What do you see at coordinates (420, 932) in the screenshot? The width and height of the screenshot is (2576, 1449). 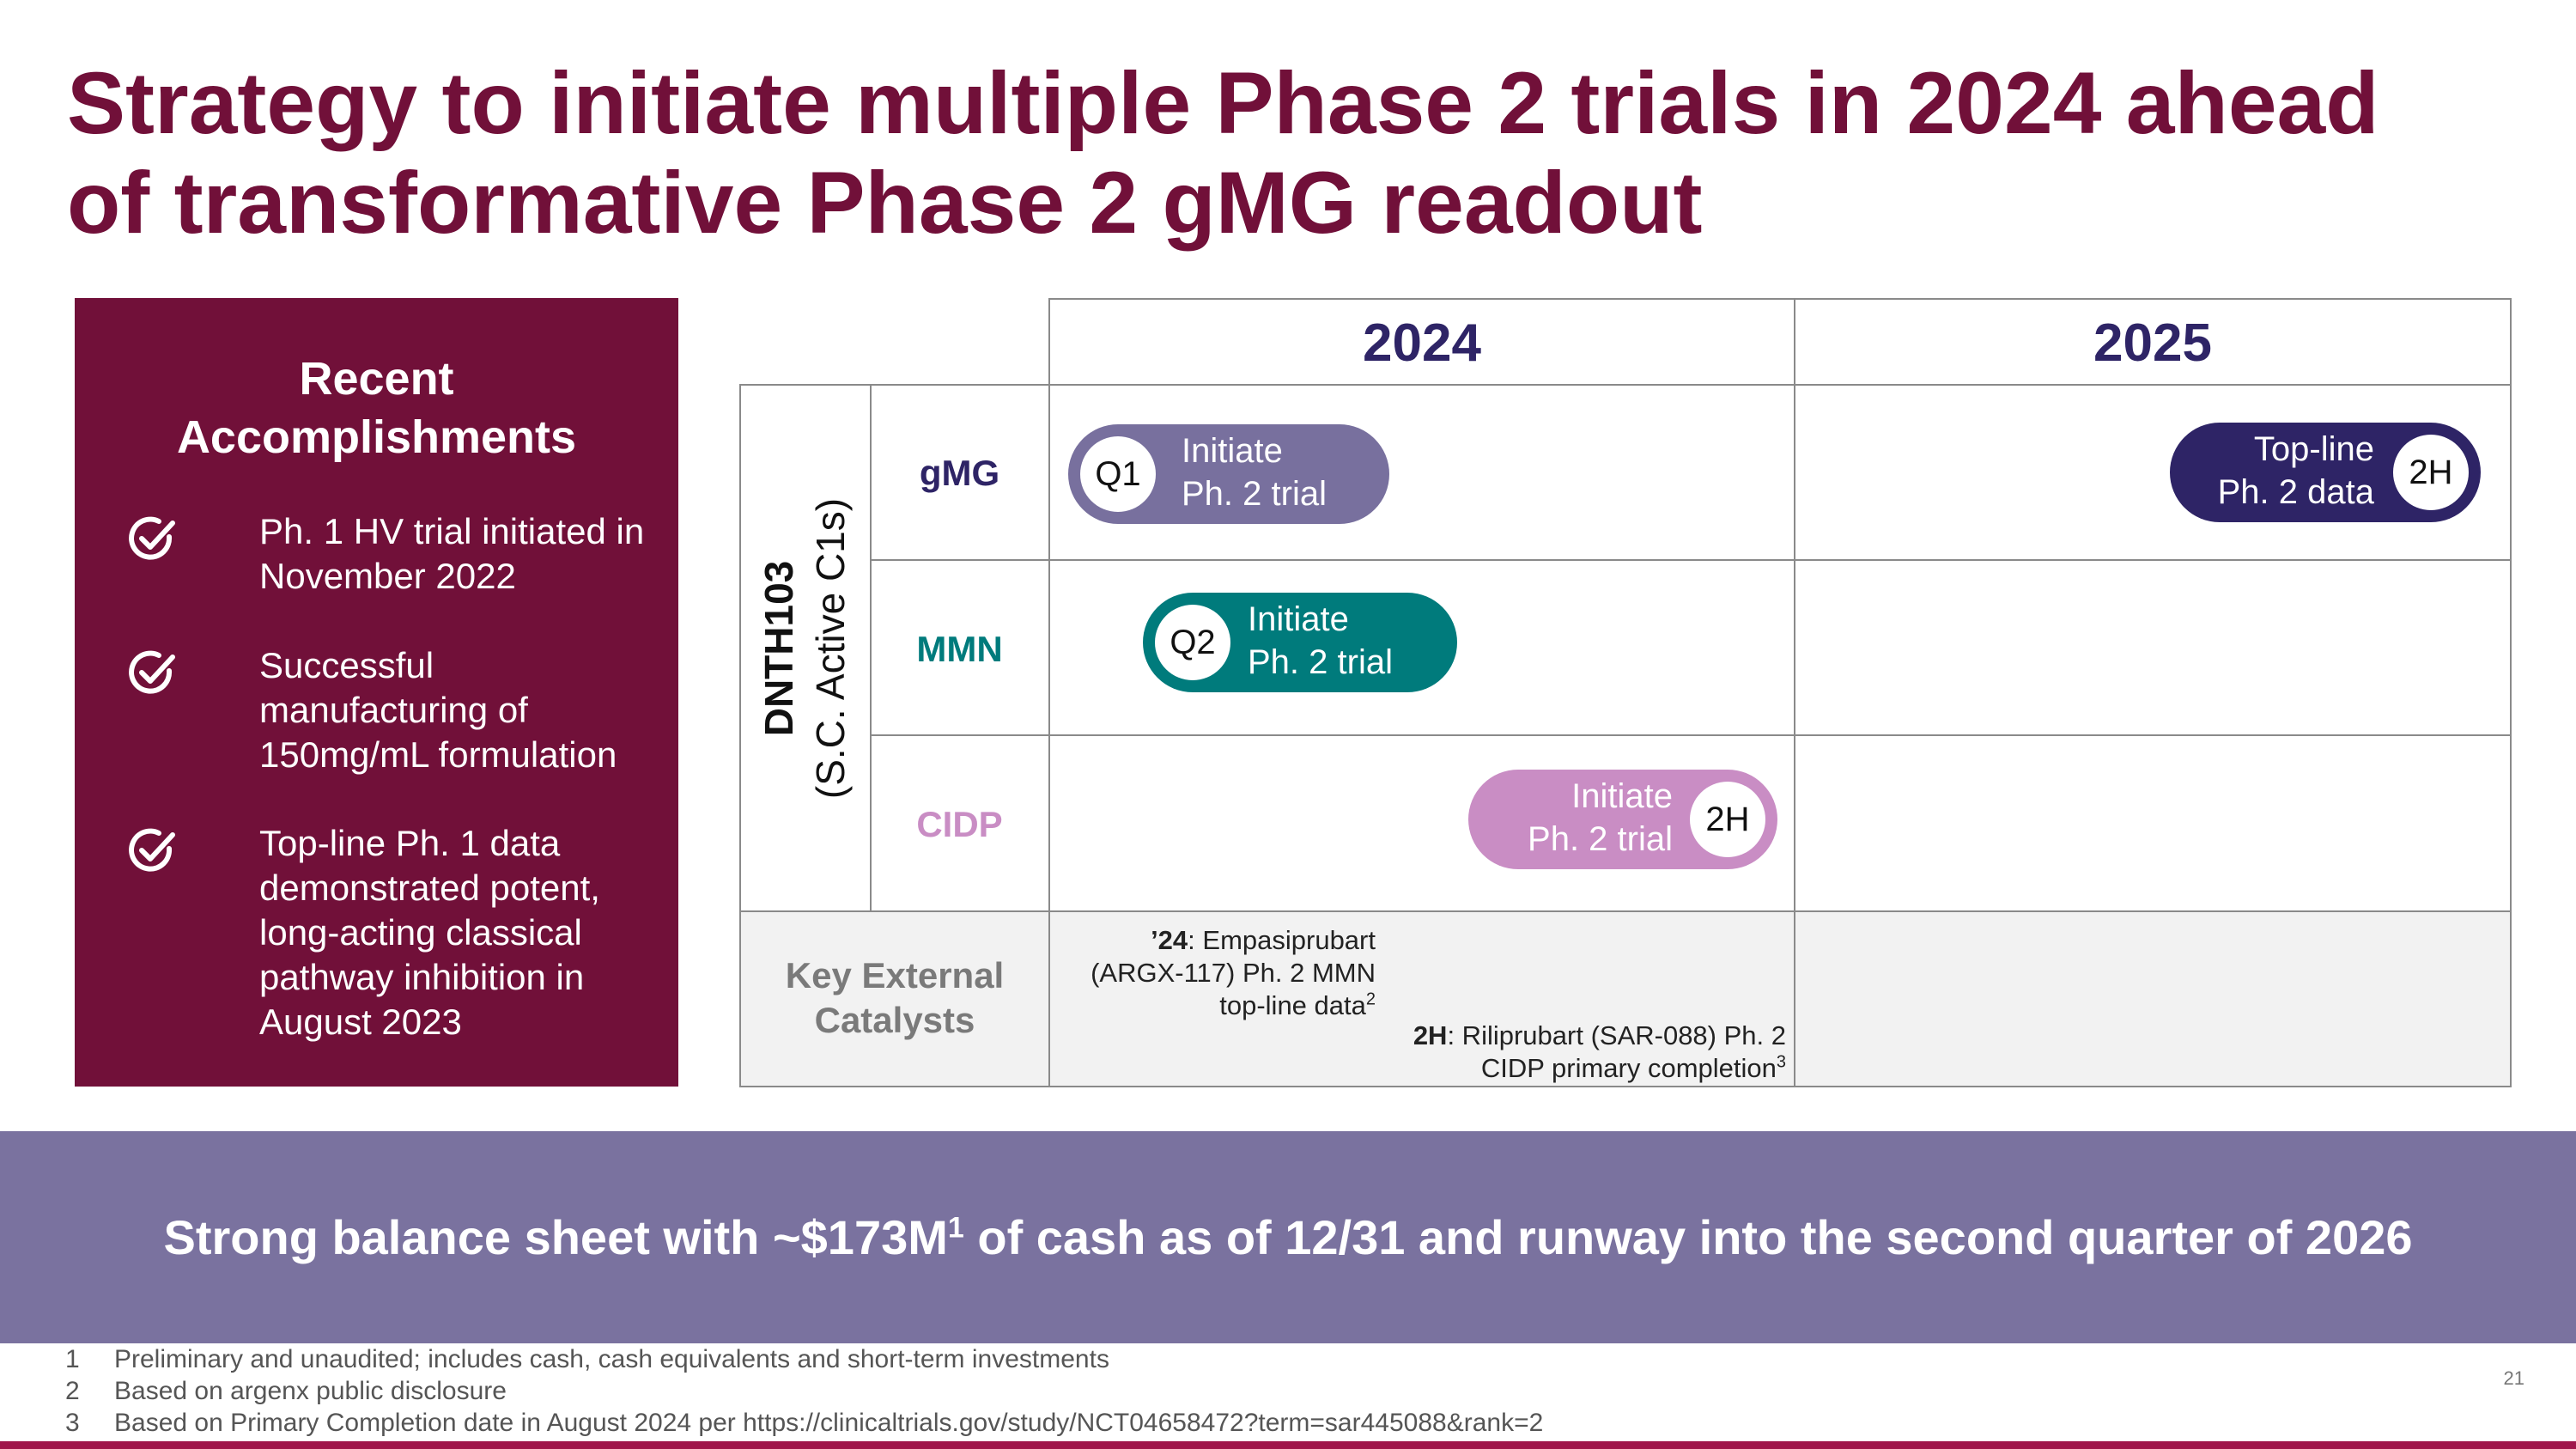 I see `accomplishment-line: long-acting classical` at bounding box center [420, 932].